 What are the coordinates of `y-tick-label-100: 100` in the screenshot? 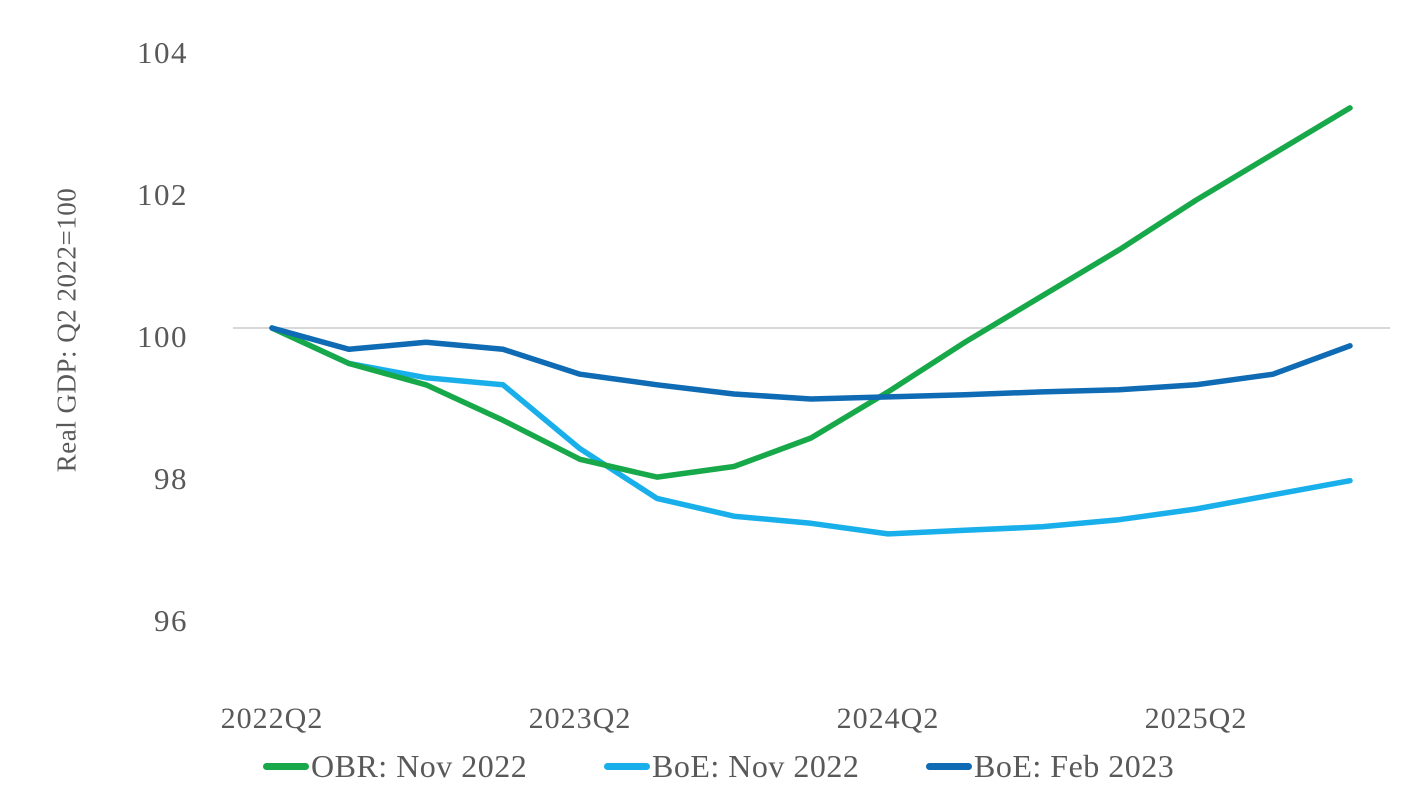 It's located at (162, 336).